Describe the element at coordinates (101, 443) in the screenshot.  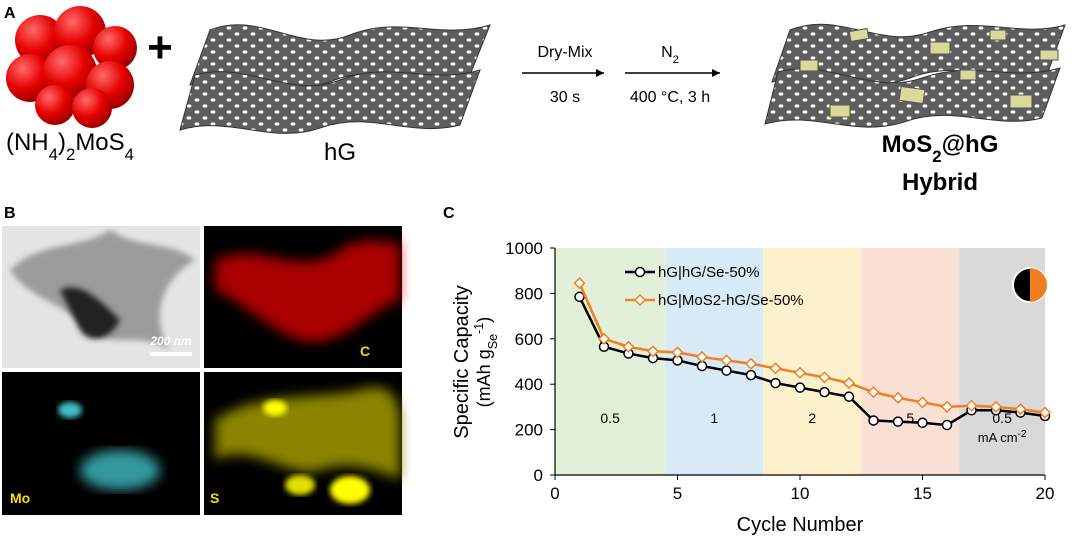
I see `molybdenum-map` at that location.